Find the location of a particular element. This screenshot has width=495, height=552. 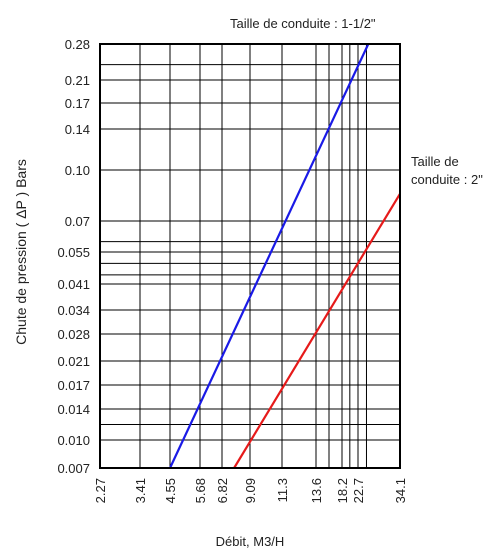

y-tick-label: 0.17 is located at coordinates (77, 103).